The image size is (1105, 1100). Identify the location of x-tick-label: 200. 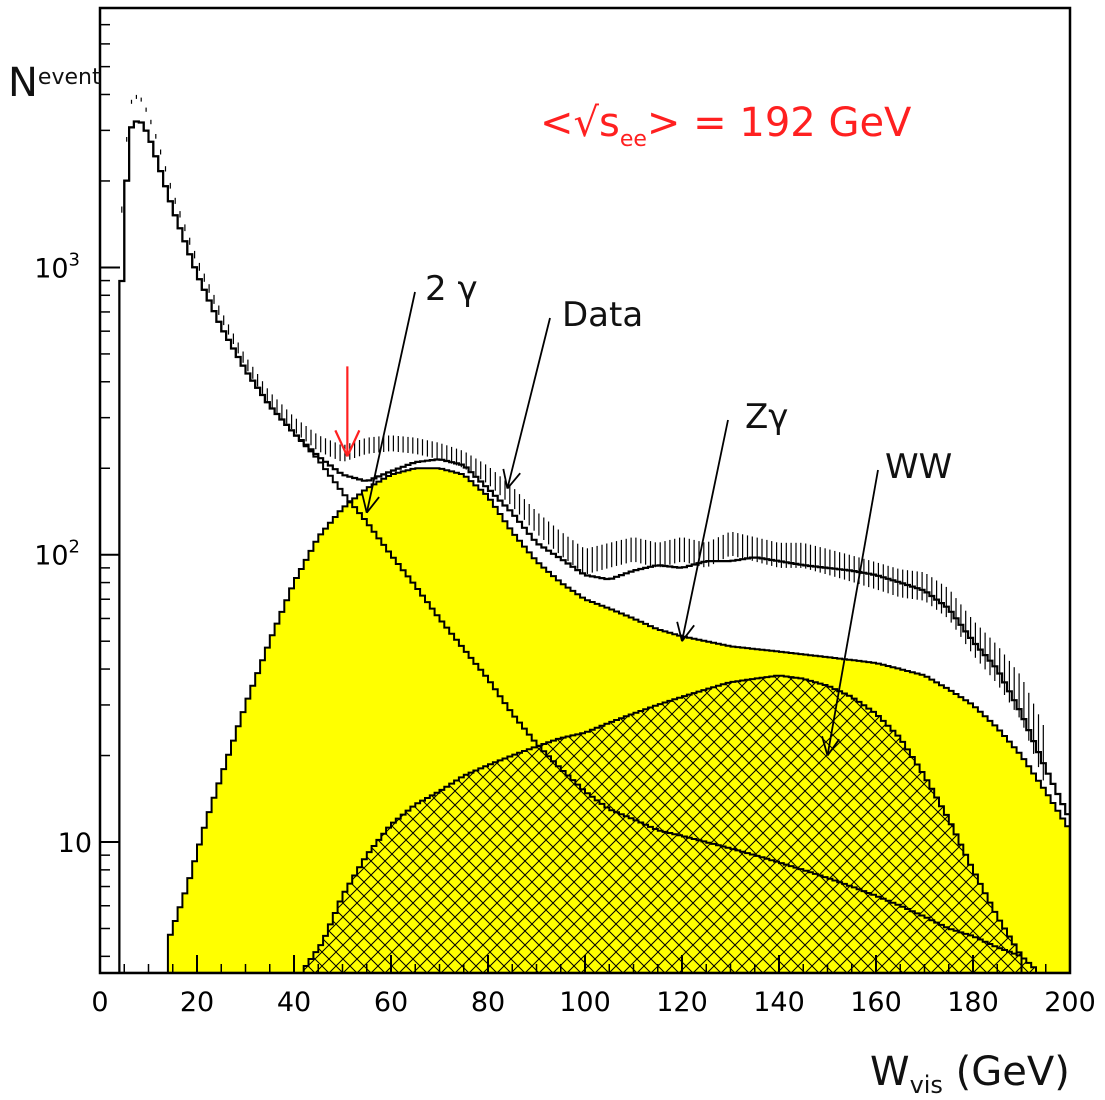
(1070, 1002).